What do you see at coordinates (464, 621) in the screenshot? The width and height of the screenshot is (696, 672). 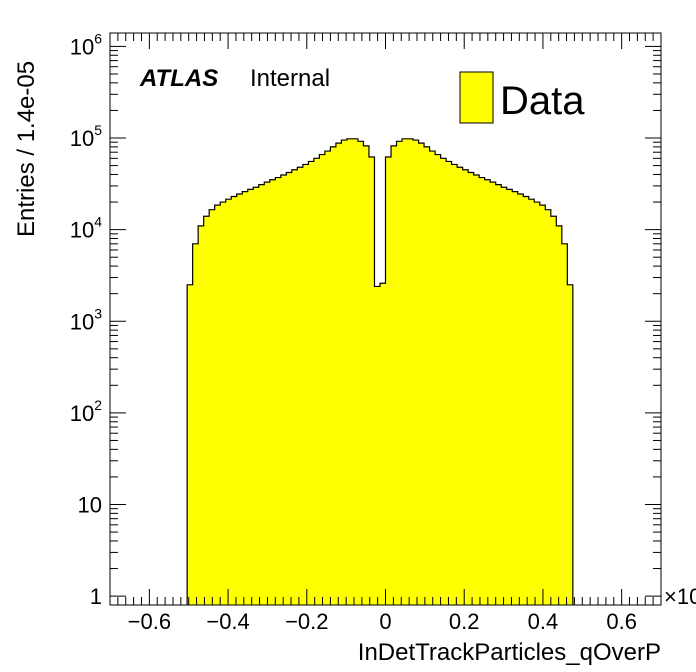 I see `x-tick-label: 0.2` at bounding box center [464, 621].